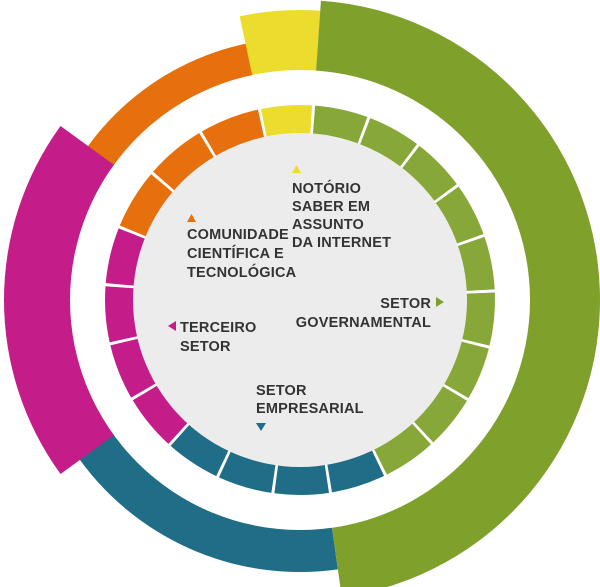 The width and height of the screenshot is (600, 587). I want to click on inner-segment-scientific, so click(188, 167).